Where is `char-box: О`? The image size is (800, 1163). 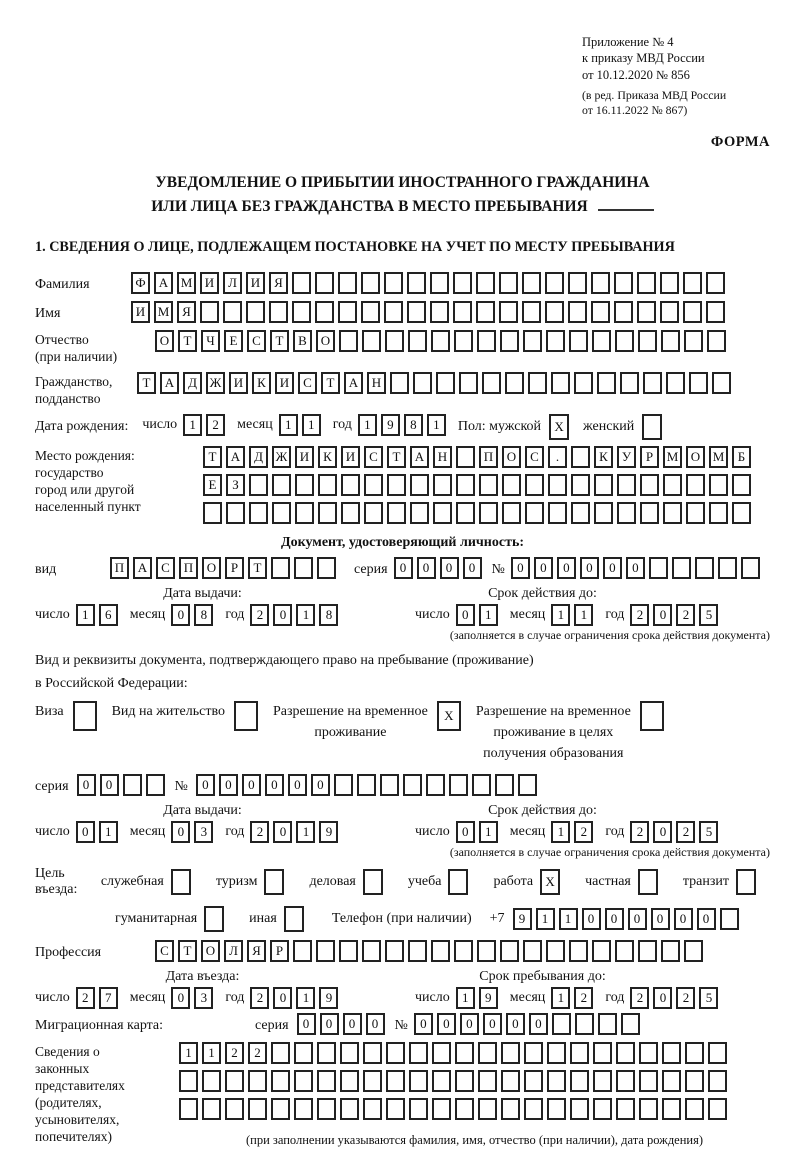 char-box: О is located at coordinates (511, 456).